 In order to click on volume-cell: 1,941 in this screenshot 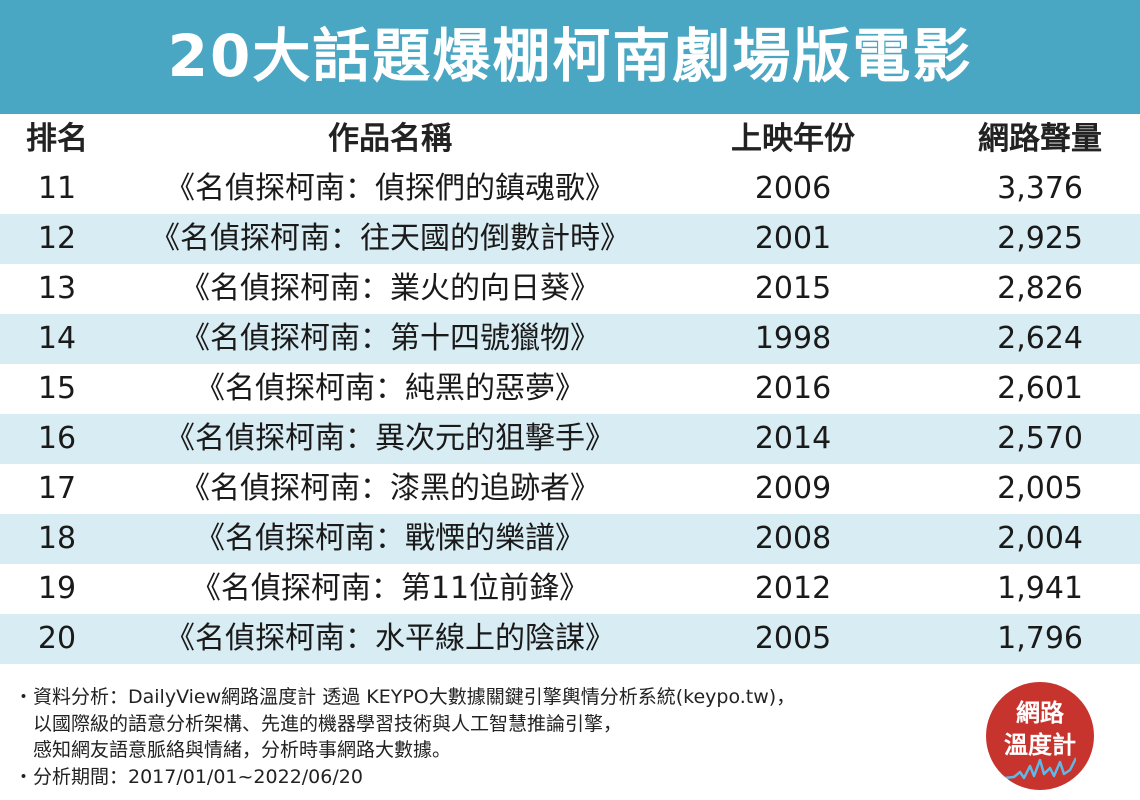, I will do `click(1040, 588)`.